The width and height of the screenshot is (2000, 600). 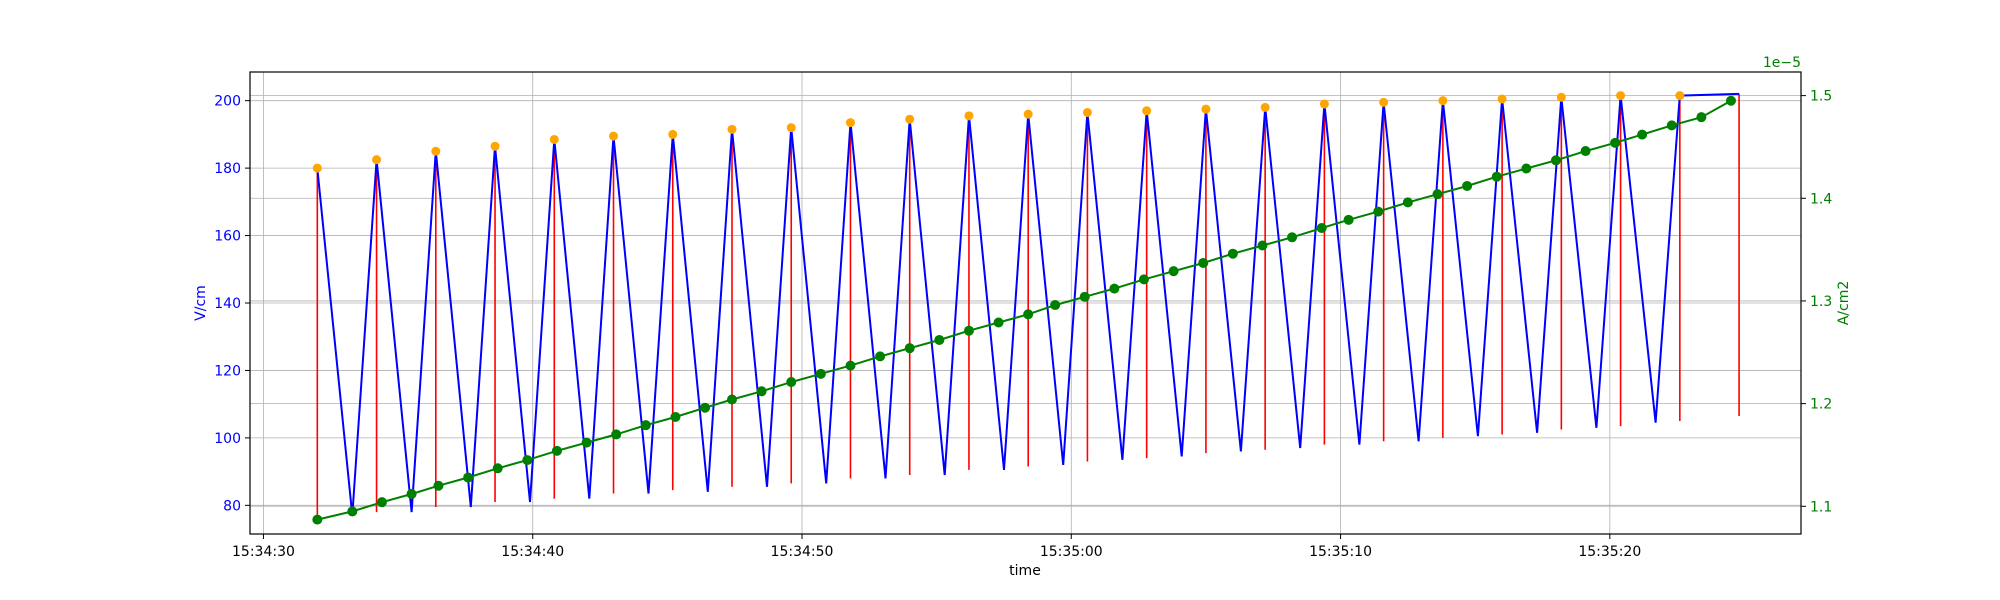 What do you see at coordinates (263, 552) in the screenshot?
I see `x-tick-label: 15:34:30` at bounding box center [263, 552].